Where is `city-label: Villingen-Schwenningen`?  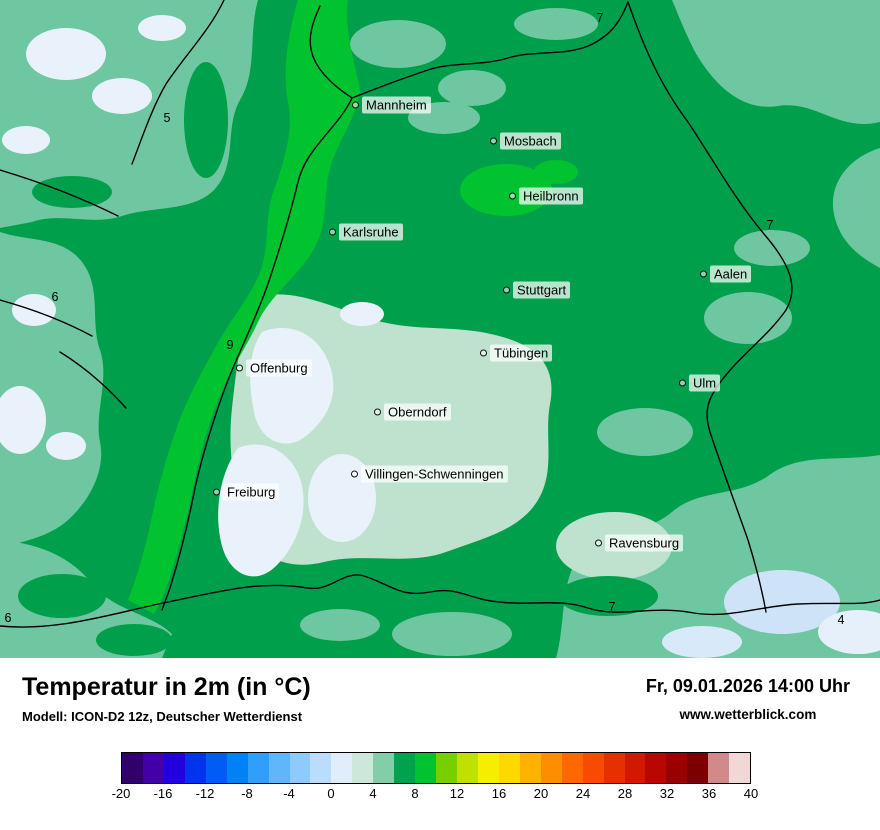 city-label: Villingen-Schwenningen is located at coordinates (434, 474).